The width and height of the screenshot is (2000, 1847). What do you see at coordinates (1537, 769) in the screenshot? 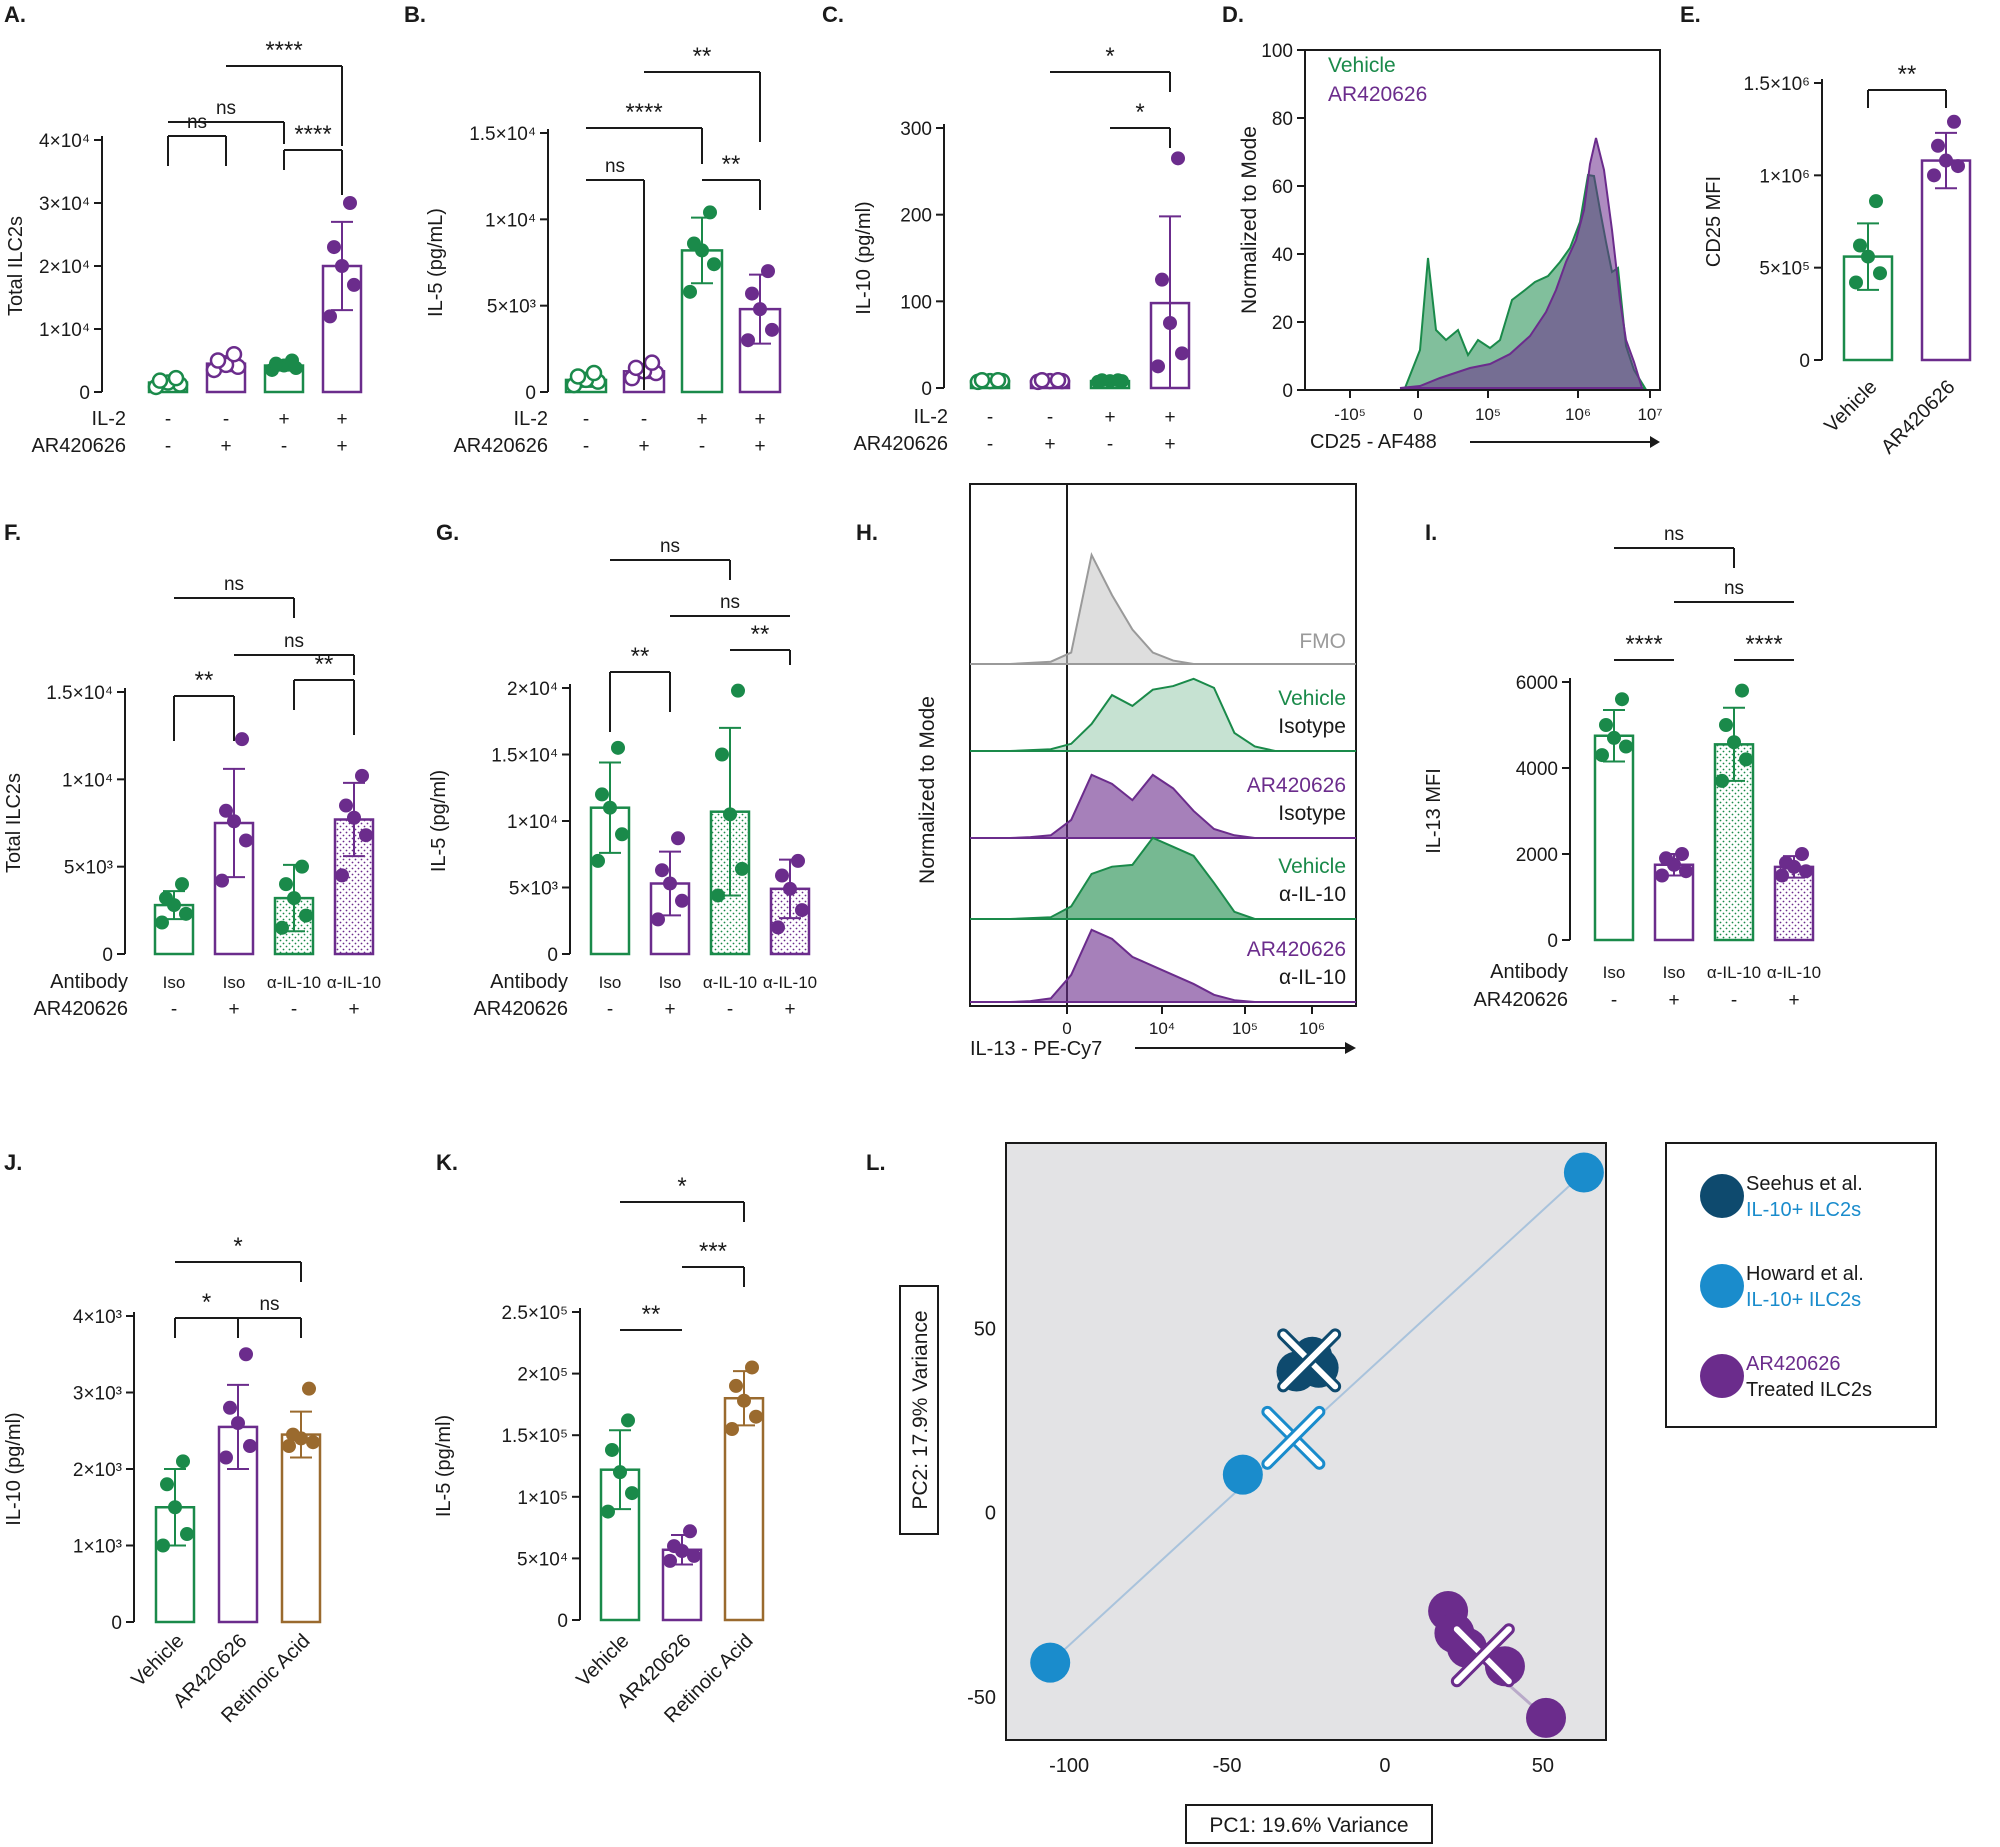
I see `y-tick-label: 4000` at bounding box center [1537, 769].